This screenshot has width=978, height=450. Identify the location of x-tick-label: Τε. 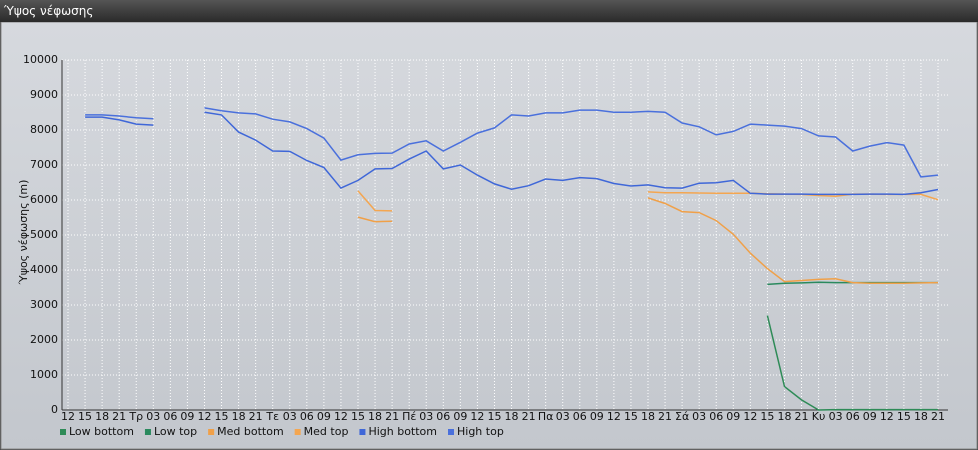
(272, 416).